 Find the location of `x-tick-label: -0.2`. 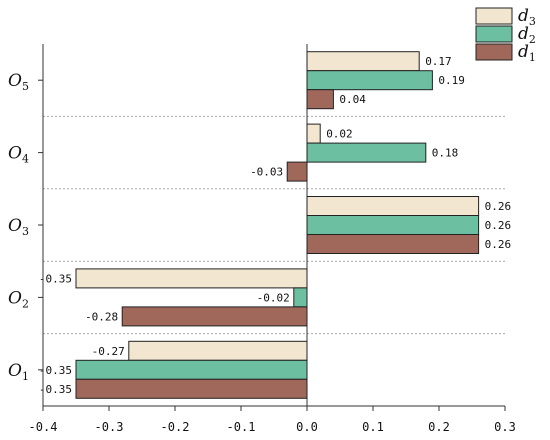

x-tick-label: -0.2 is located at coordinates (175, 427).